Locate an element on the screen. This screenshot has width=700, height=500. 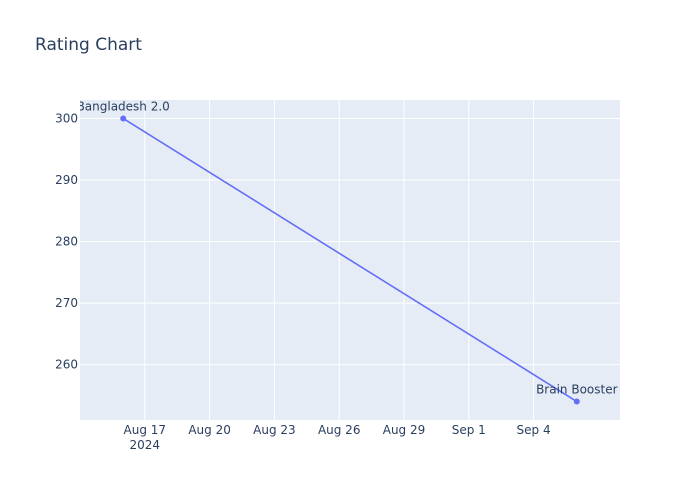
y-tick-label: 290 is located at coordinates (66, 180).